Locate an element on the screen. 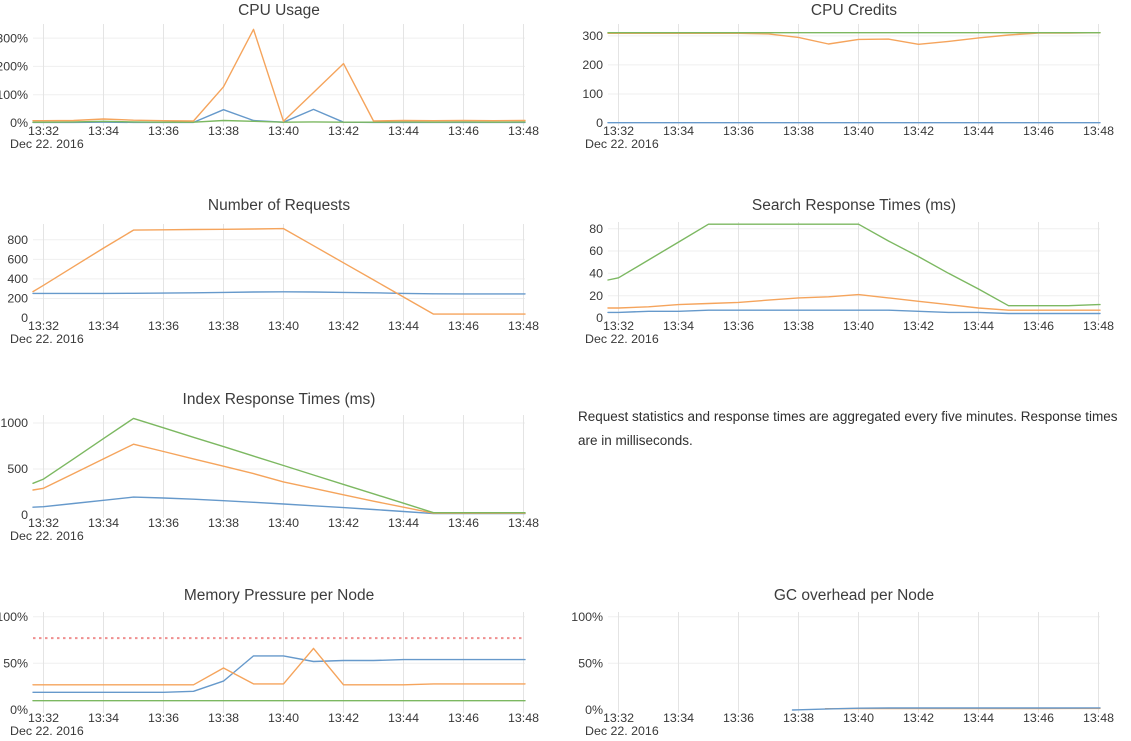 Image resolution: width=1131 pixels, height=741 pixels. y-tick-label: 100% is located at coordinates (14, 617).